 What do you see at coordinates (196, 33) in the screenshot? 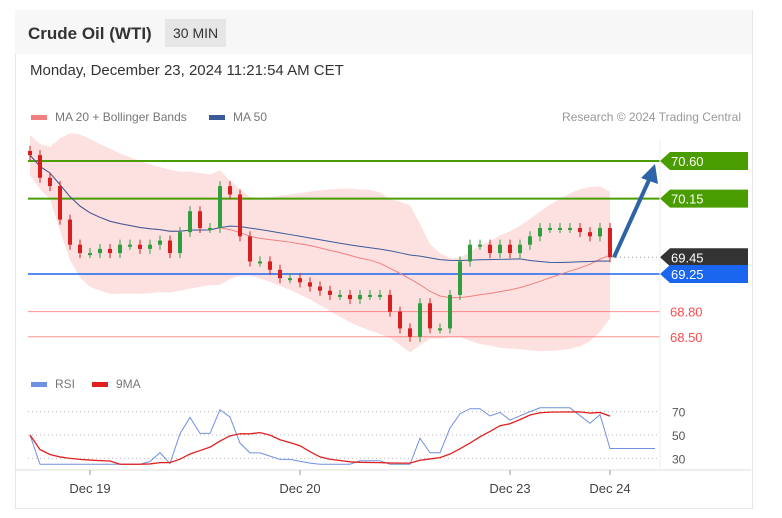
I see `timeframe-button: 30 MIN` at bounding box center [196, 33].